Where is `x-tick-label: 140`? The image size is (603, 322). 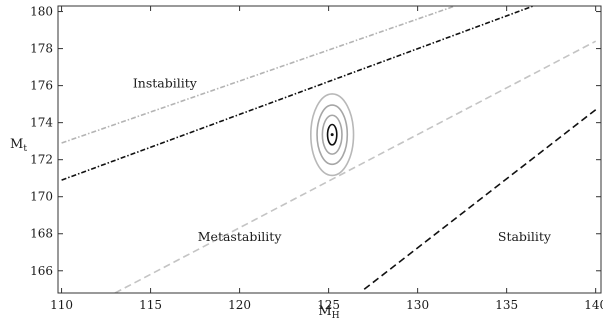
x-tick-label: 140 is located at coordinates (593, 305).